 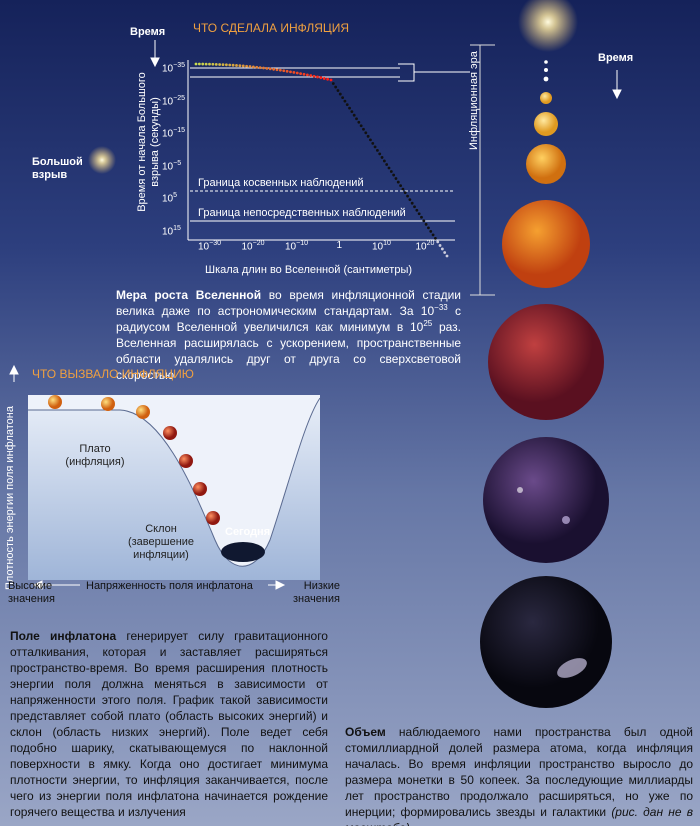 I want to click on caption-italic: (рис. дан не в масштабе), so click(x=519, y=815).